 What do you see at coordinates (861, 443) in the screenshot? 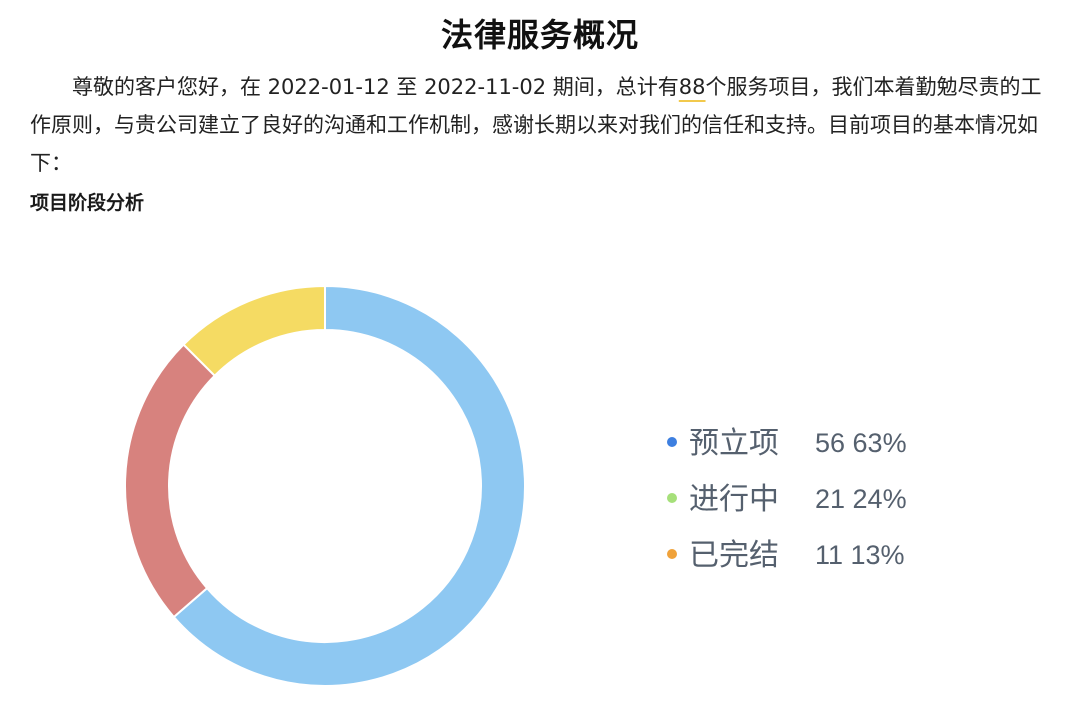
I see `legend-value-1: 56 63%` at bounding box center [861, 443].